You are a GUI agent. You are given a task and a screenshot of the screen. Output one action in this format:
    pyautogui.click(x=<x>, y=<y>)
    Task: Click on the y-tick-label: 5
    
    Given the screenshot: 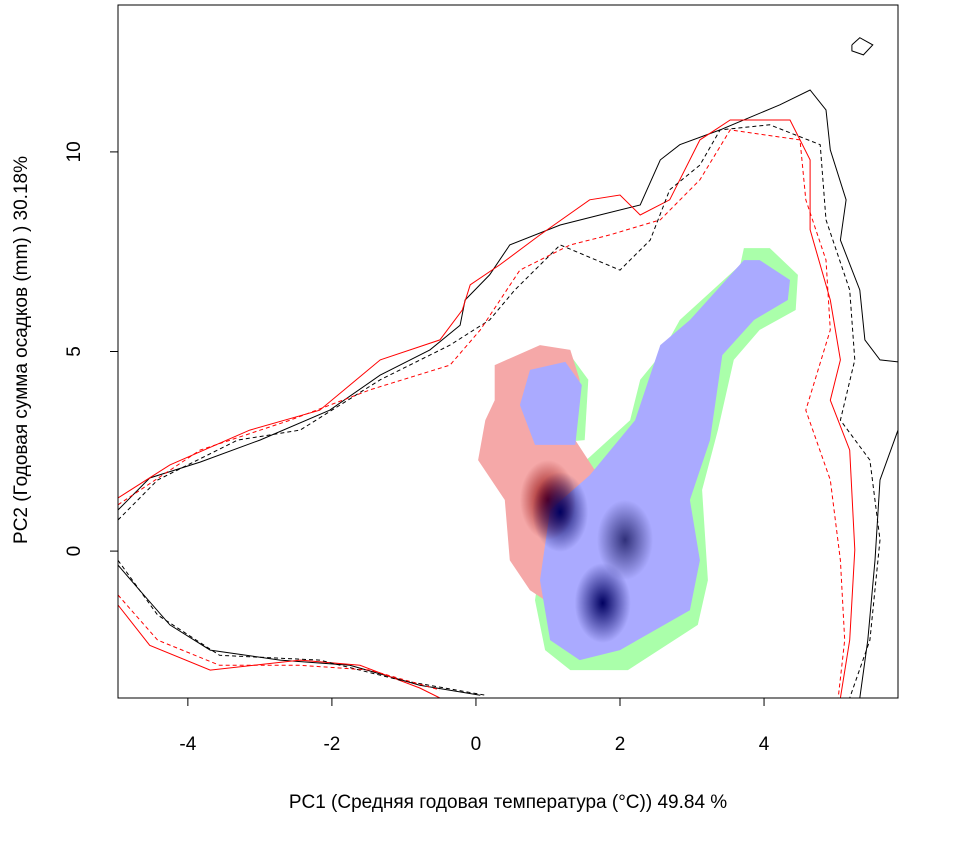 What is the action you would take?
    pyautogui.click(x=74, y=351)
    